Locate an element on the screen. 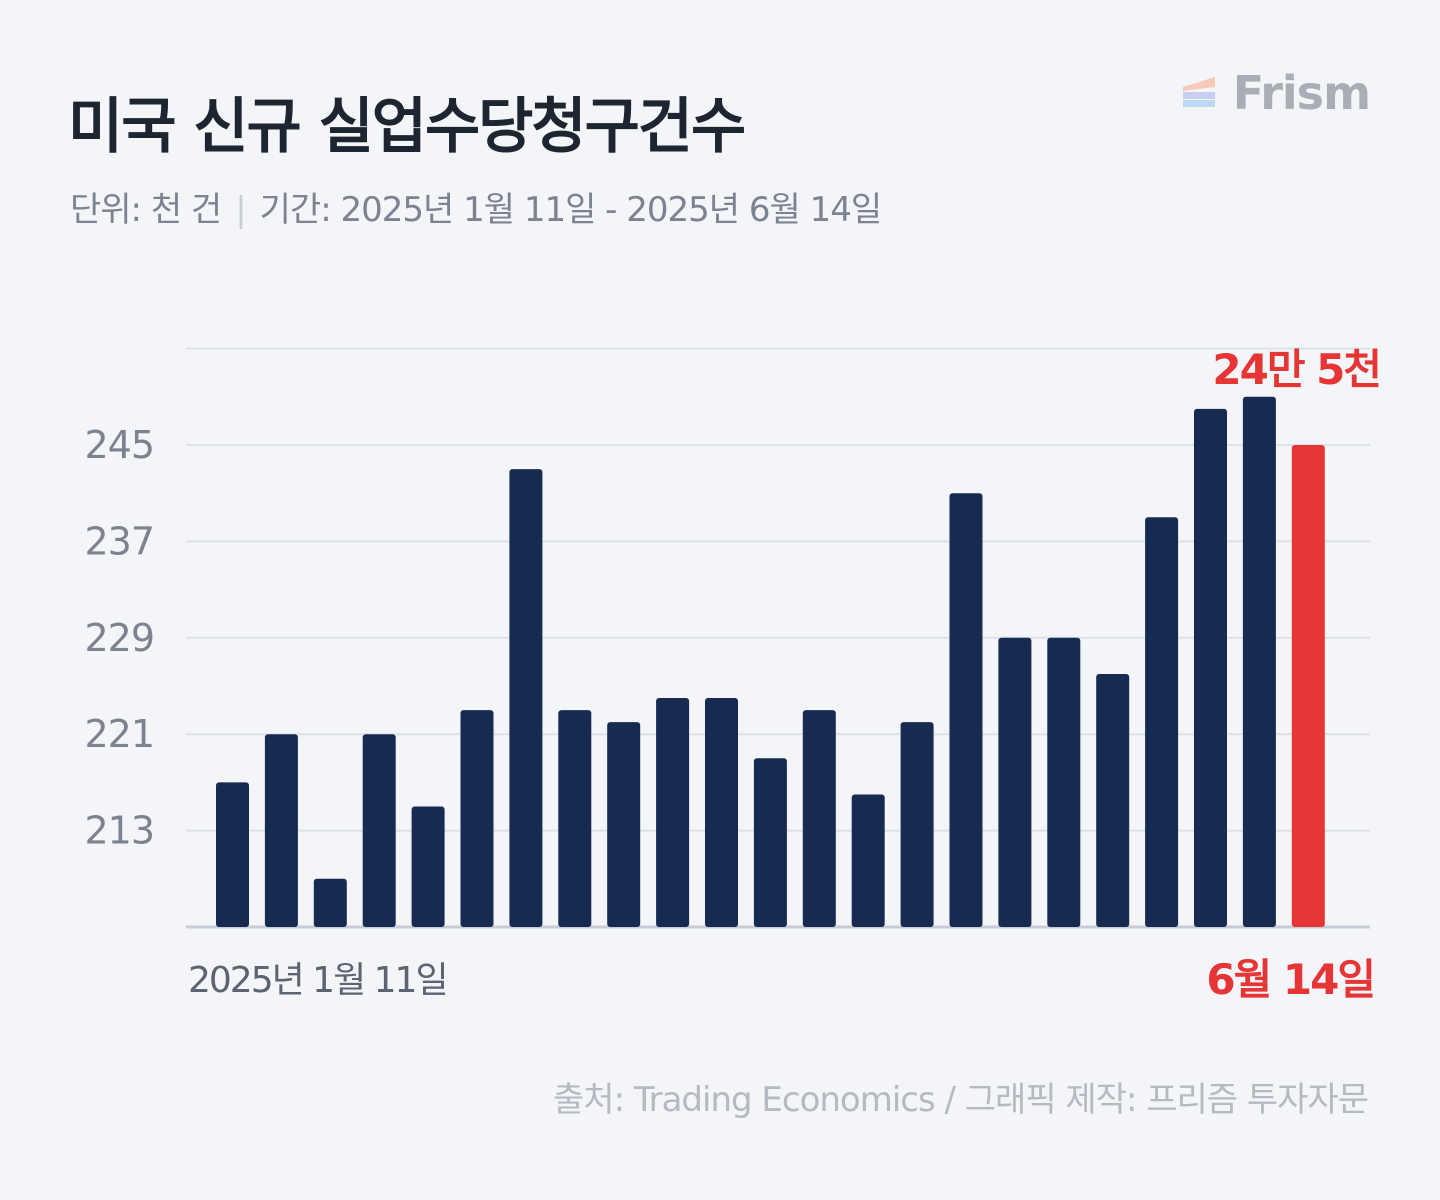  stacked-bars-logo-icon is located at coordinates (1198, 92).